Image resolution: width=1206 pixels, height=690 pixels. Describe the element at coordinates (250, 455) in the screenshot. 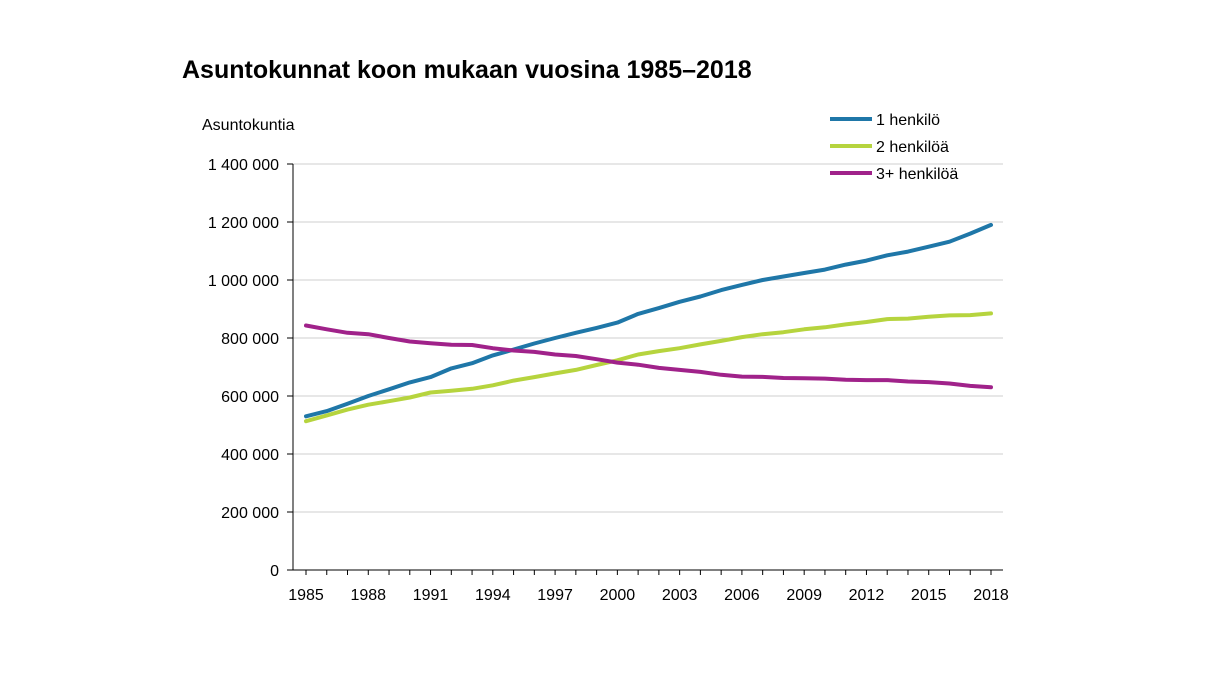

I see `y-tick-label: 400 000` at that location.